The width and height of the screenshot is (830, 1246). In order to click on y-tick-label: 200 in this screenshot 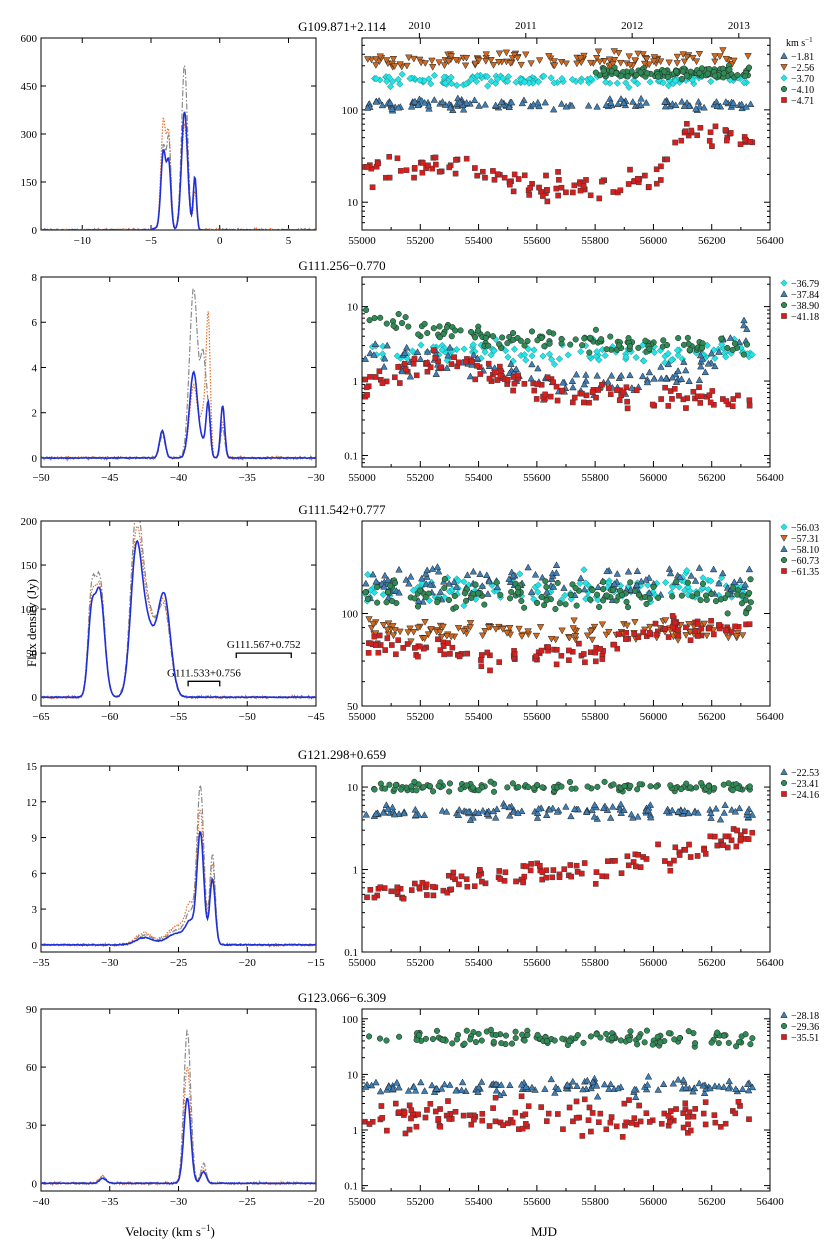, I will do `click(29, 522)`.